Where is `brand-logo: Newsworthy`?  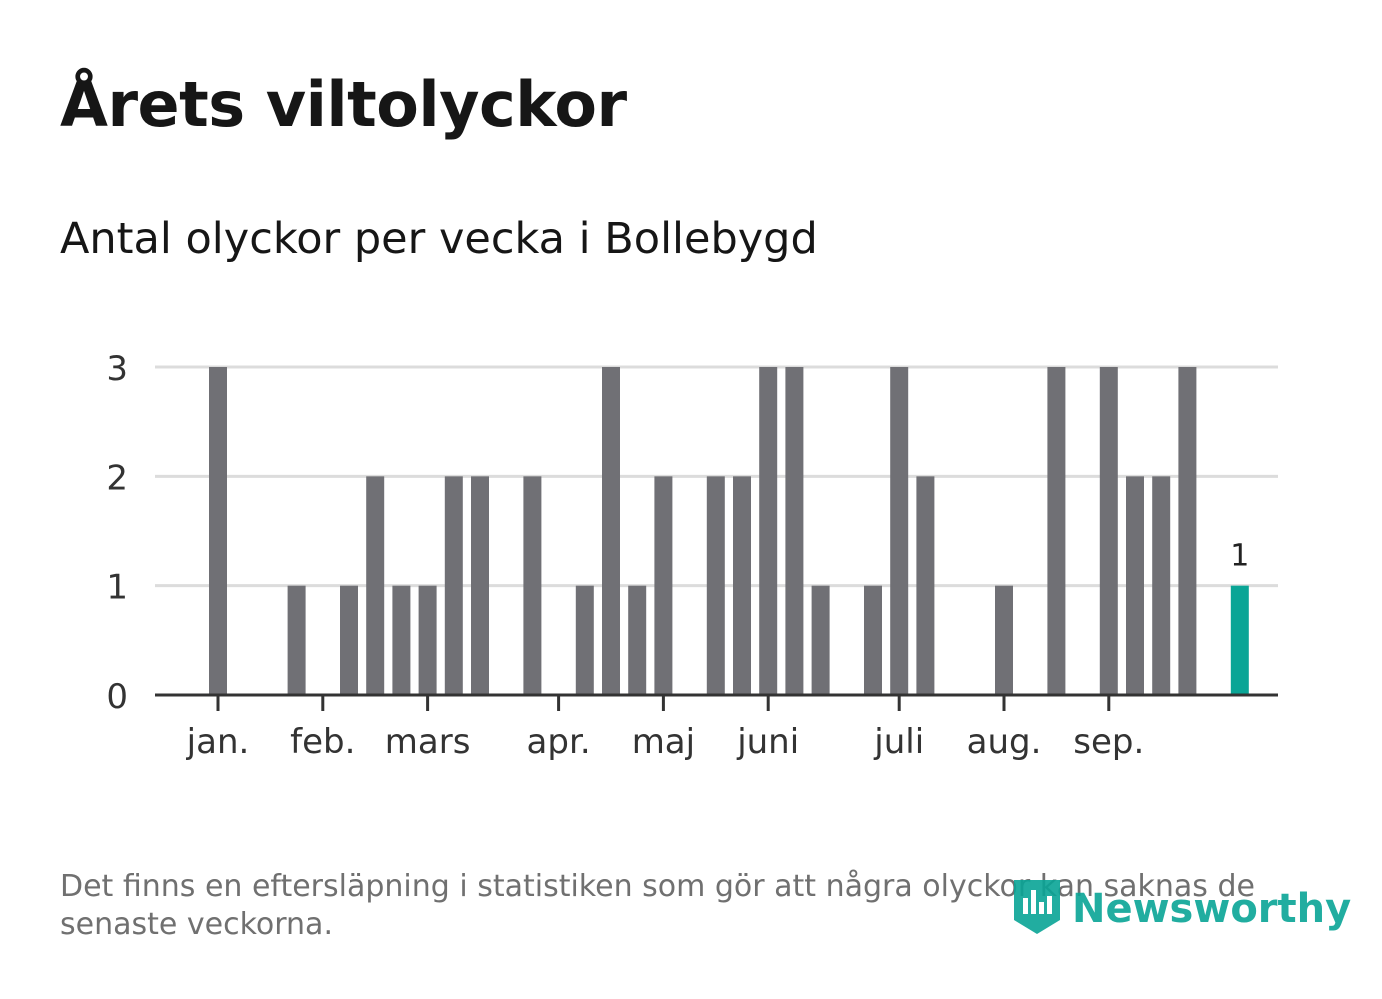 brand-logo: Newsworthy is located at coordinates (1180, 909).